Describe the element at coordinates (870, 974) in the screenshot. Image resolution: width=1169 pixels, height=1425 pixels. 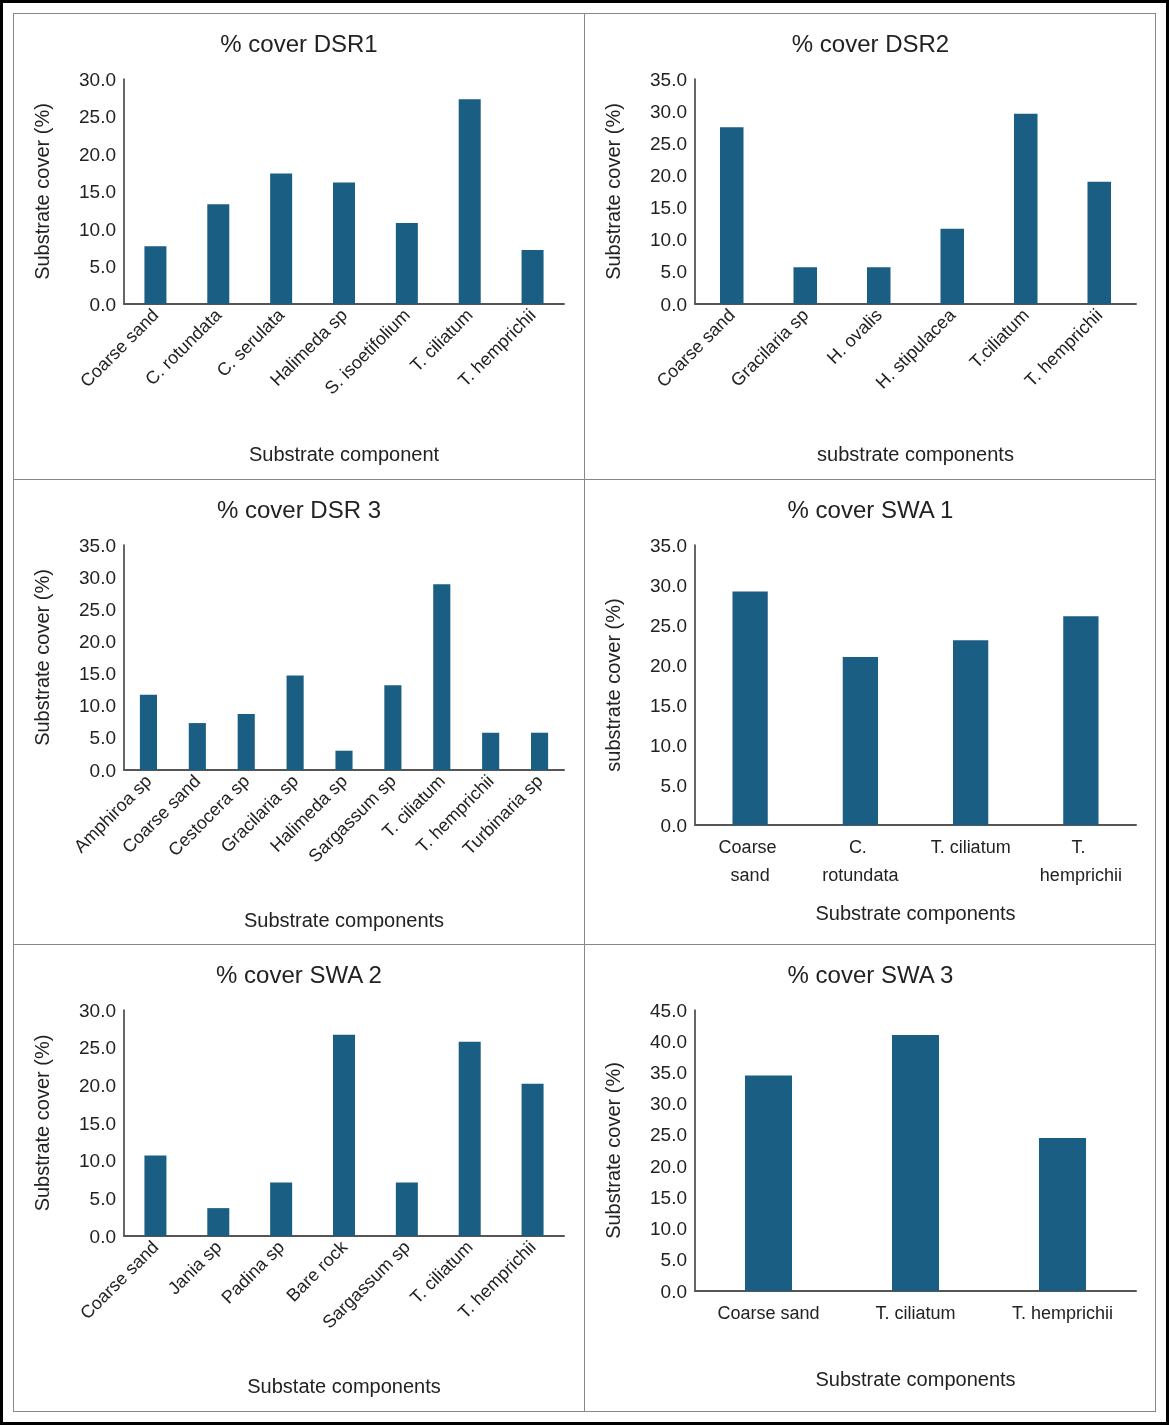
I see `chart-title: % cover SWA 3` at that location.